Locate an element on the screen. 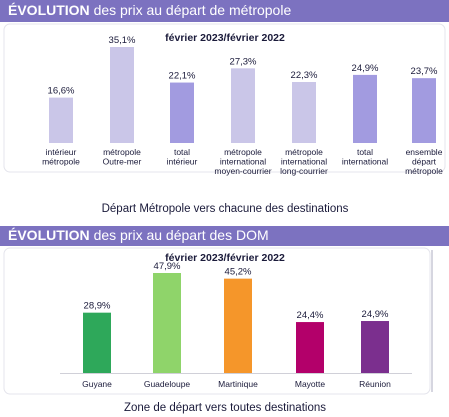 This screenshot has height=417, width=449. x-tick-label-line: moyen-courrier is located at coordinates (242, 171).